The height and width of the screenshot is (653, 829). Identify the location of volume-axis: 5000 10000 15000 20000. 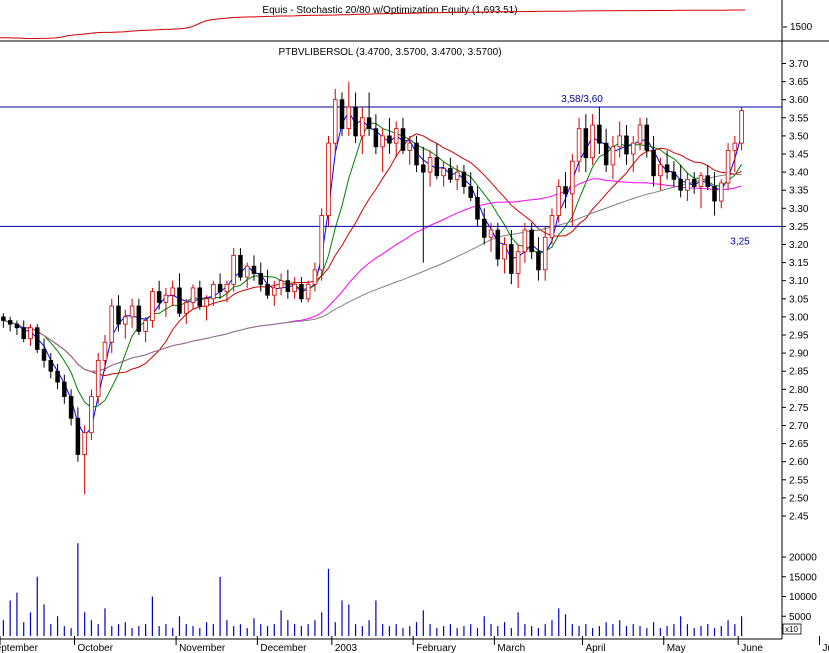
(799, 588).